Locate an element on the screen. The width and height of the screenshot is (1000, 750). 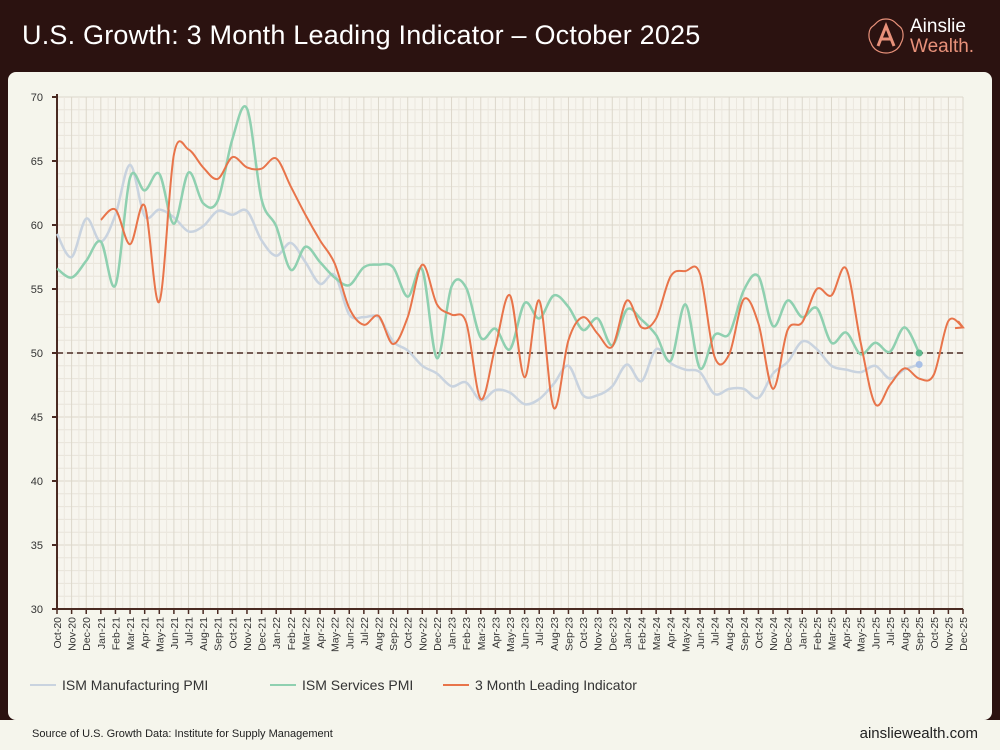
x-tick-label: Jun-24 is located at coordinates (701, 633).